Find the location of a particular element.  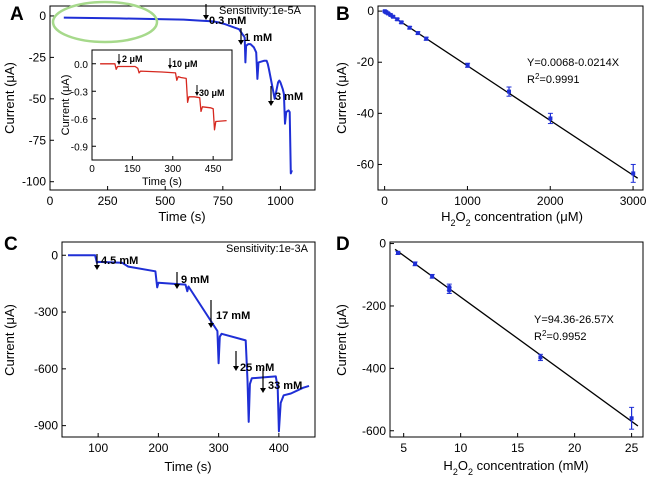

panel-a-ytick-label-3: -75 is located at coordinates (38, 140).